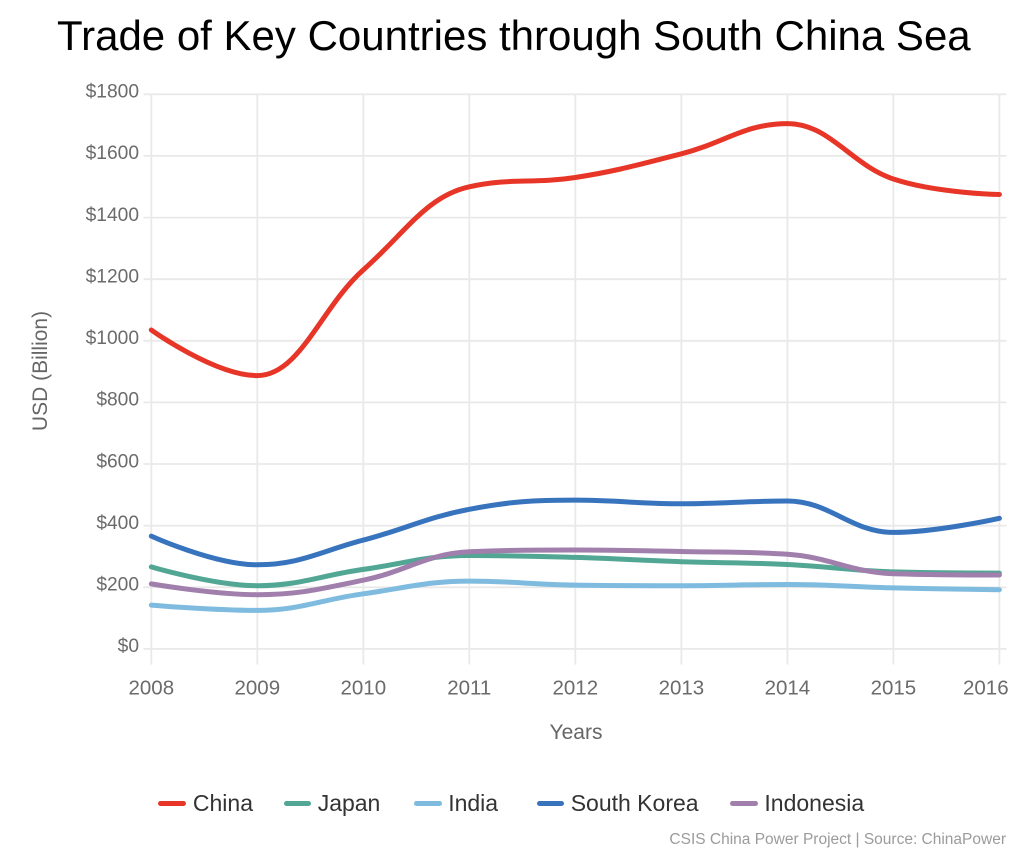  I want to click on svg-text: $0, so click(128, 646).